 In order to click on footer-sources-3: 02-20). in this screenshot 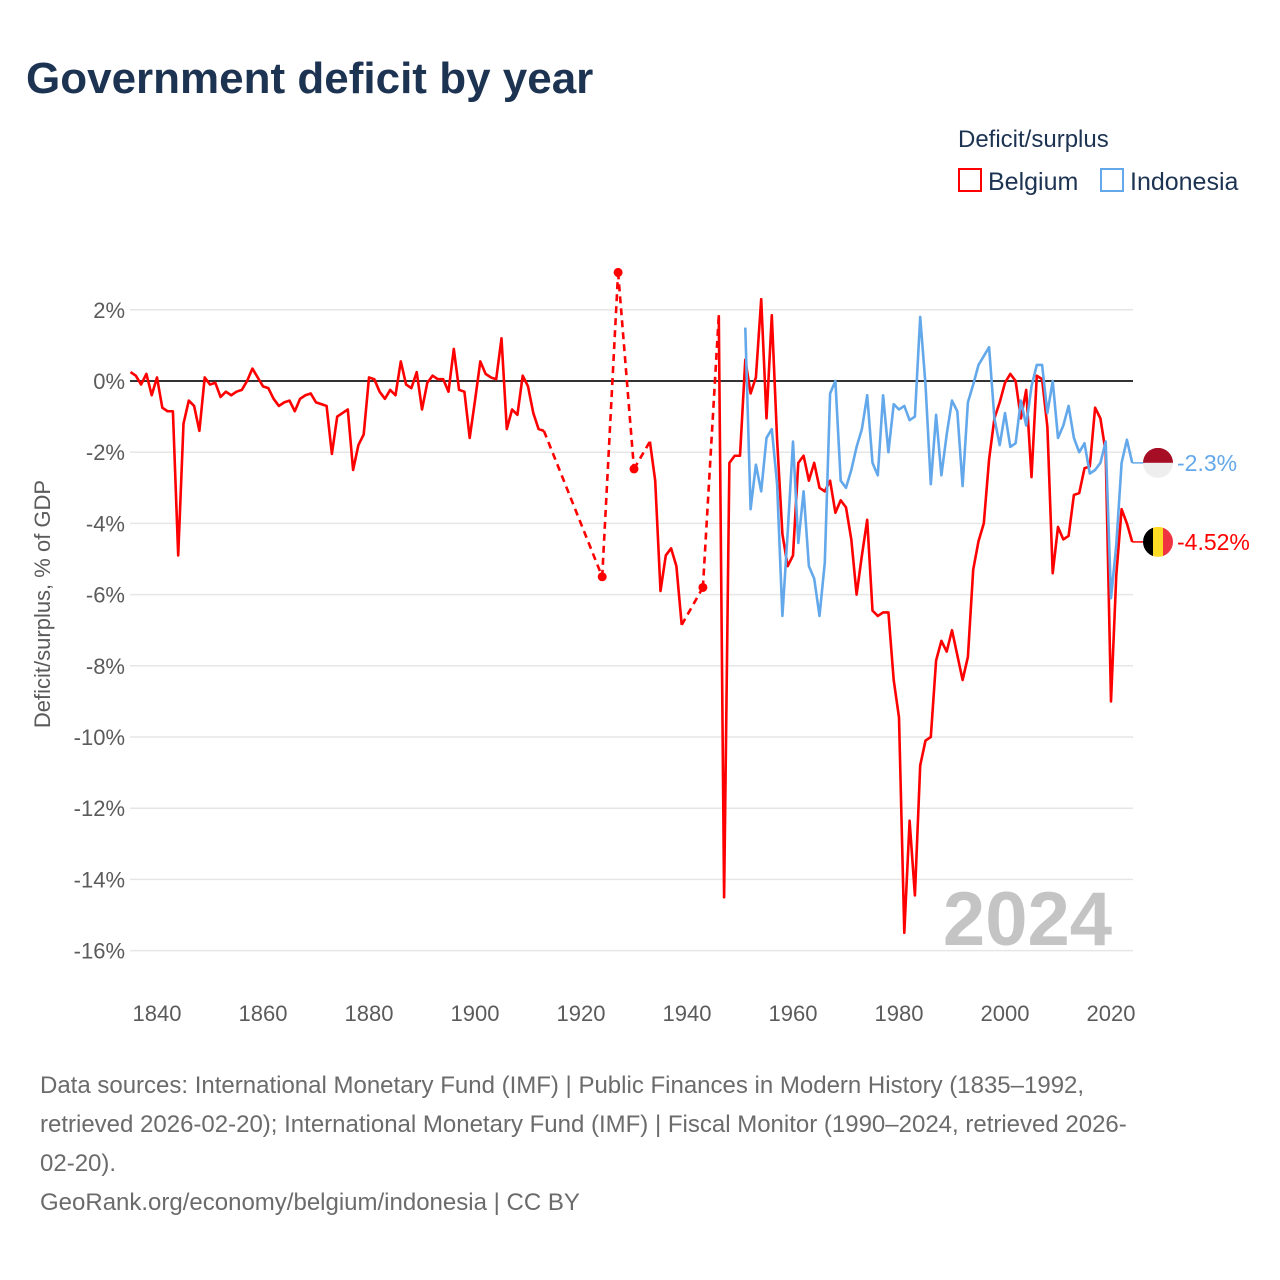, I will do `click(78, 1163)`.